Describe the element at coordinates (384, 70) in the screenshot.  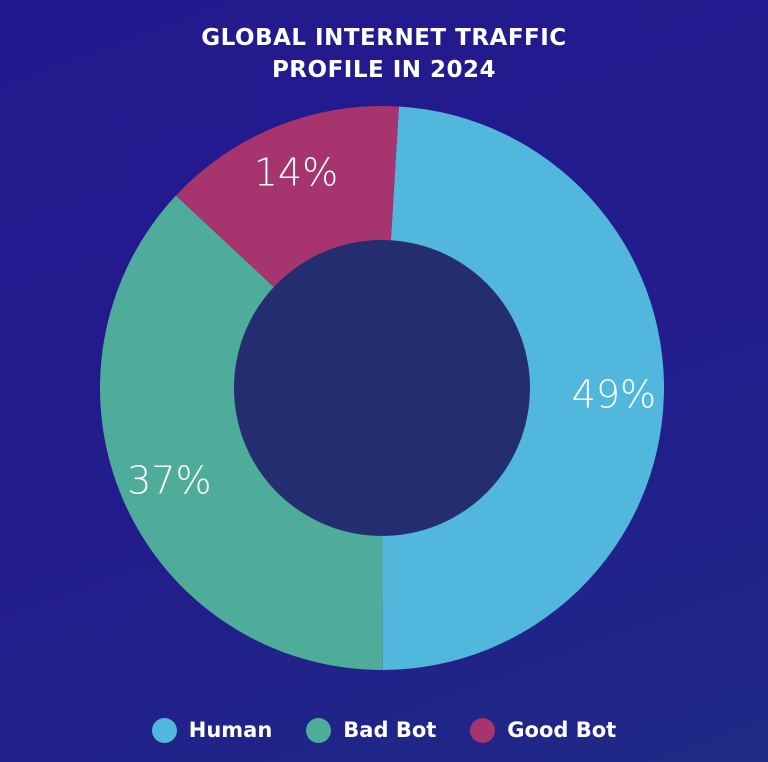
I see `chart-title-line-2: PROFILE IN 2024` at that location.